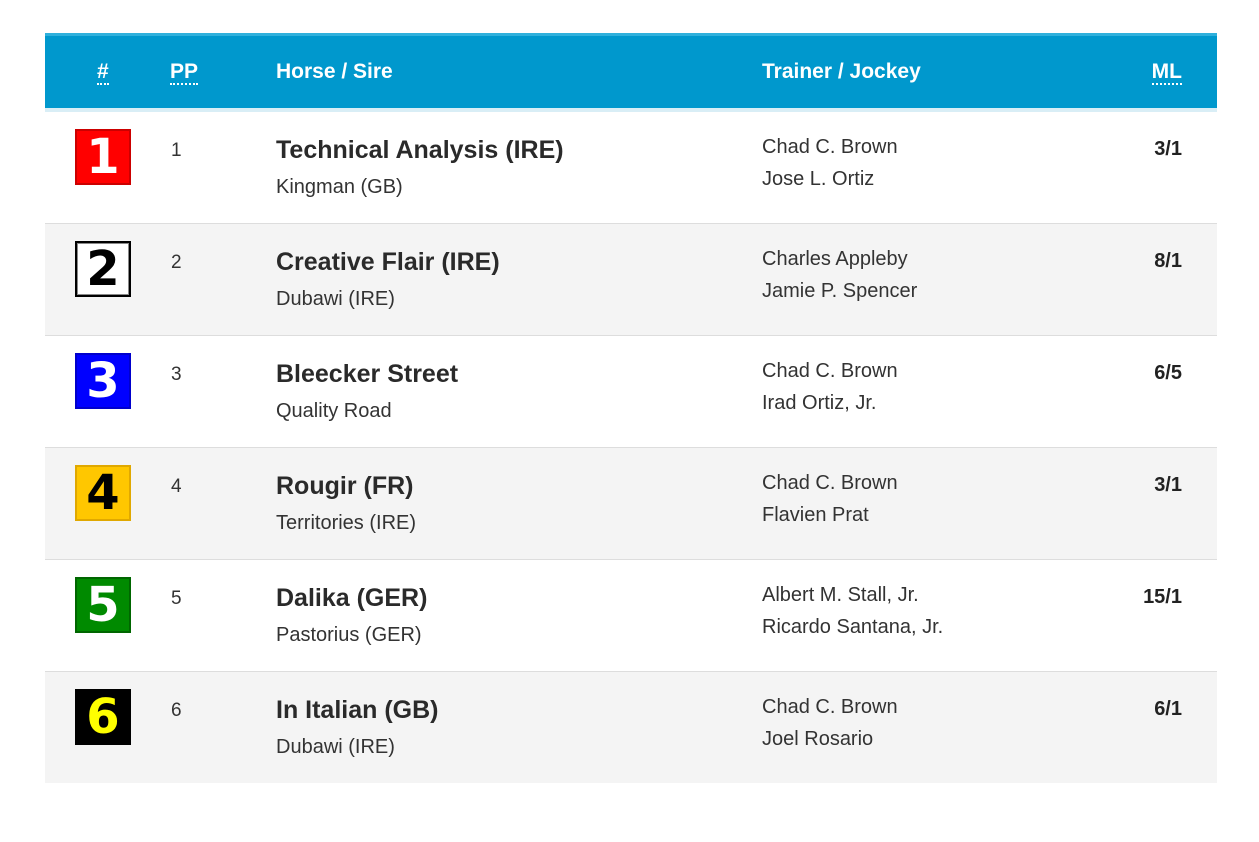  What do you see at coordinates (334, 411) in the screenshot?
I see `sire-name: Quality Road` at bounding box center [334, 411].